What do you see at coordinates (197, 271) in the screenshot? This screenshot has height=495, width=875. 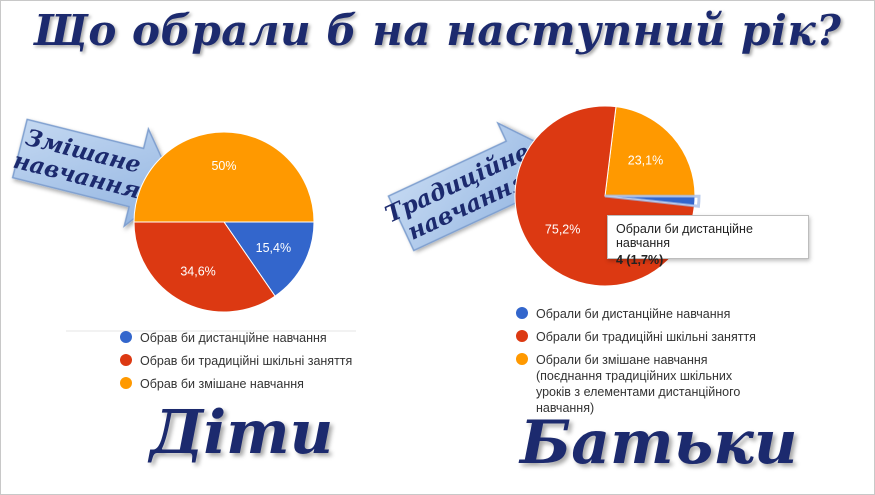 I see `slice-kids-traditional-label: 34,6%` at bounding box center [197, 271].